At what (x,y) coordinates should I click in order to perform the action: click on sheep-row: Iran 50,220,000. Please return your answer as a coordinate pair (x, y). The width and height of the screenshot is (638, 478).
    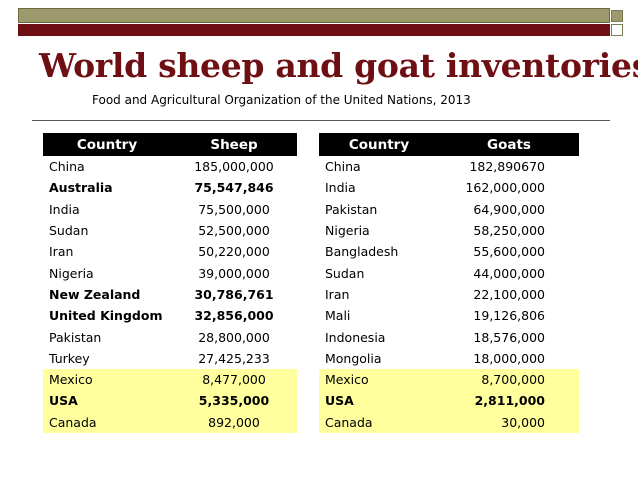
    Looking at the image, I should click on (170, 251).